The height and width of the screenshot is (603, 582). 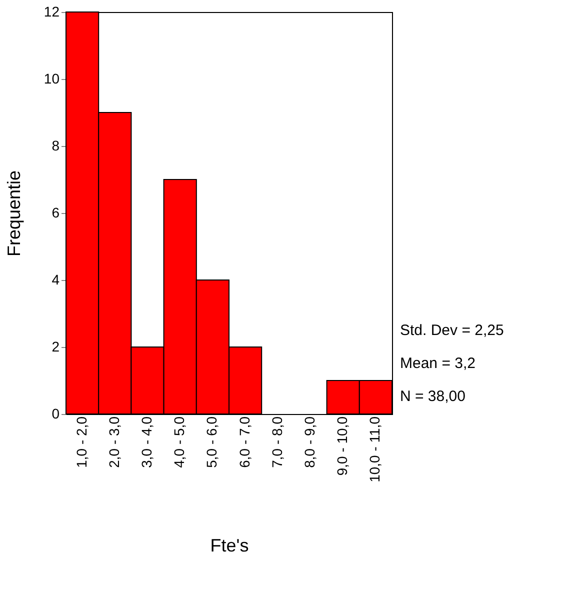 I want to click on y-axis-title: Frequentie, so click(x=14, y=213).